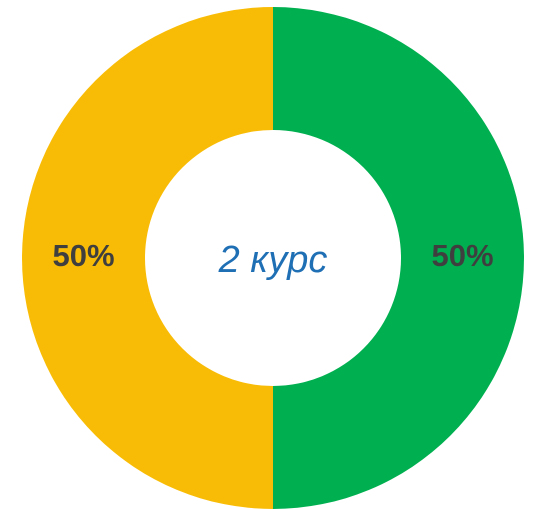 The image size is (539, 509). What do you see at coordinates (273, 260) in the screenshot?
I see `center-label: 2 курс` at bounding box center [273, 260].